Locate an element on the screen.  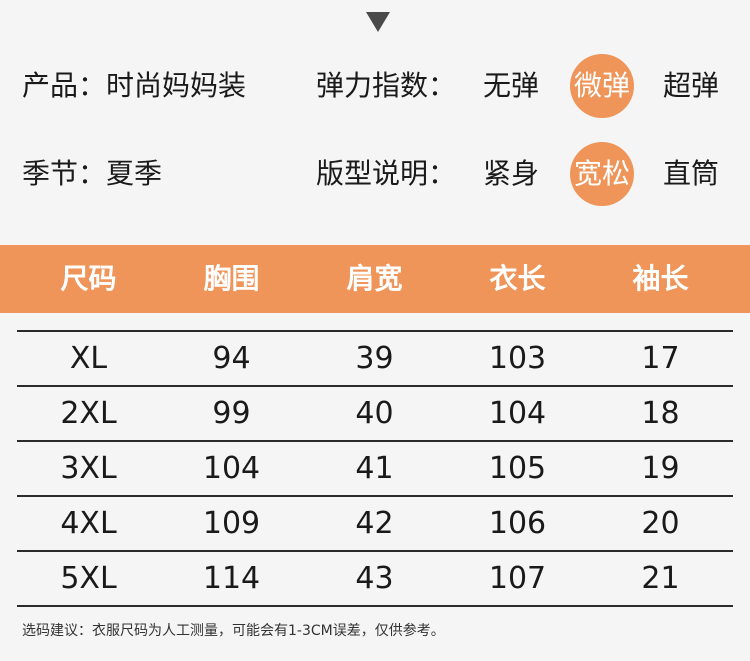
size-note: 选码建议：衣服尺码为人工测量，可能会有1-3CM误差，仅供参考。 is located at coordinates (233, 631).